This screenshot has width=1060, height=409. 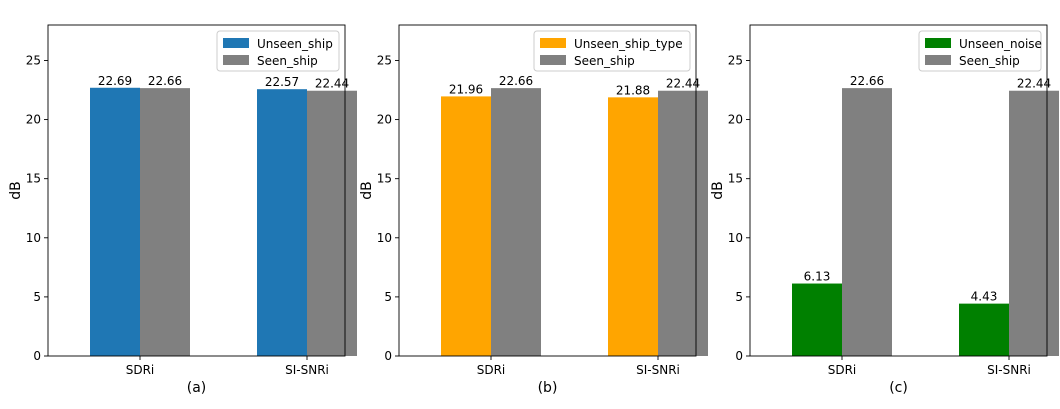 I want to click on legend-swatch-unseen_ship_type, so click(x=553, y=43).